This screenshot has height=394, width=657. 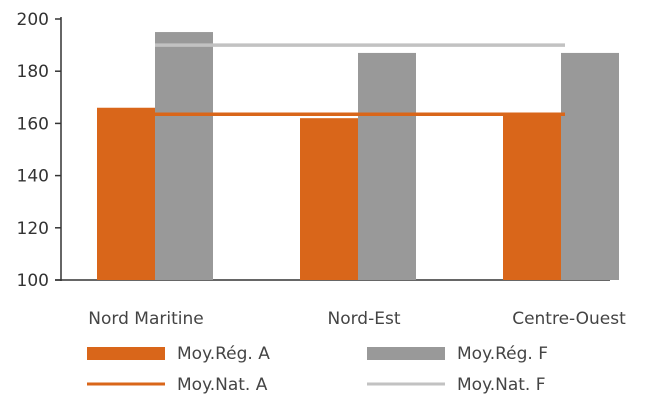 What do you see at coordinates (223, 354) in the screenshot?
I see `legend-label: Moy.Rég. A` at bounding box center [223, 354].